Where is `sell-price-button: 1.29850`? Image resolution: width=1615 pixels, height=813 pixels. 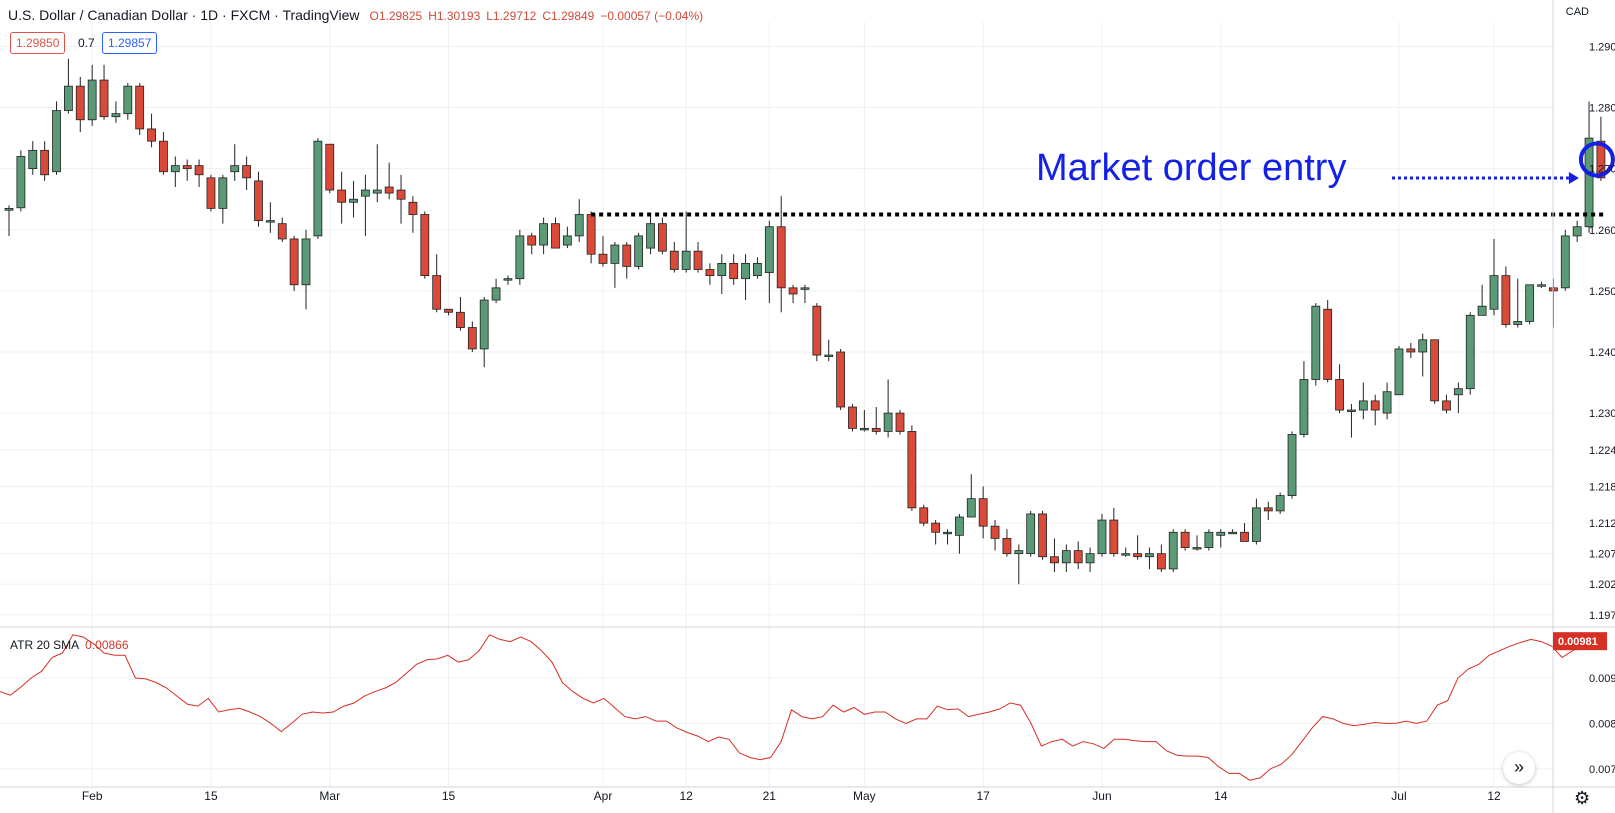 sell-price-button: 1.29850 is located at coordinates (38, 43).